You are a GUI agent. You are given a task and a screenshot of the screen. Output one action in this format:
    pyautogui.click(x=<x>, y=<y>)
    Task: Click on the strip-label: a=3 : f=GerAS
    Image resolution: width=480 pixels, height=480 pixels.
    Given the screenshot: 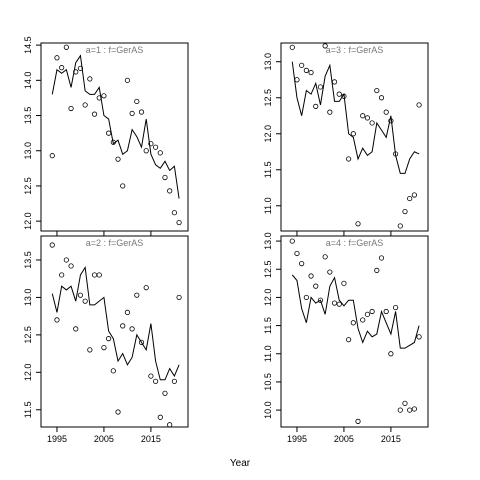 What is the action you would take?
    pyautogui.click(x=355, y=50)
    